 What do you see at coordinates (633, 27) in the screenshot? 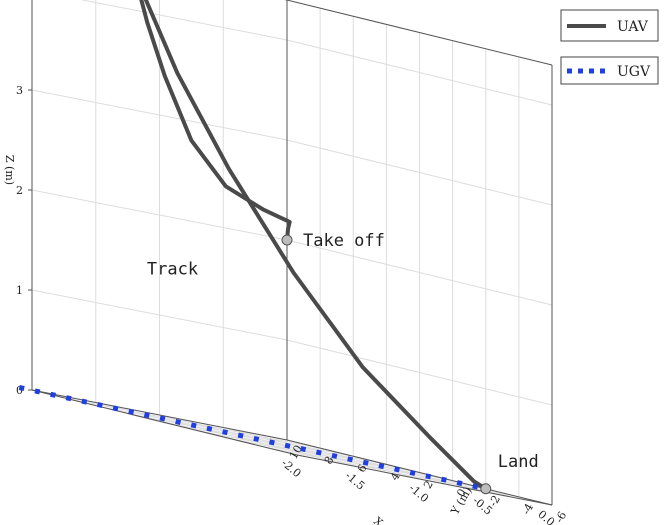
I see `legend-label-uav: UAV` at bounding box center [633, 27].